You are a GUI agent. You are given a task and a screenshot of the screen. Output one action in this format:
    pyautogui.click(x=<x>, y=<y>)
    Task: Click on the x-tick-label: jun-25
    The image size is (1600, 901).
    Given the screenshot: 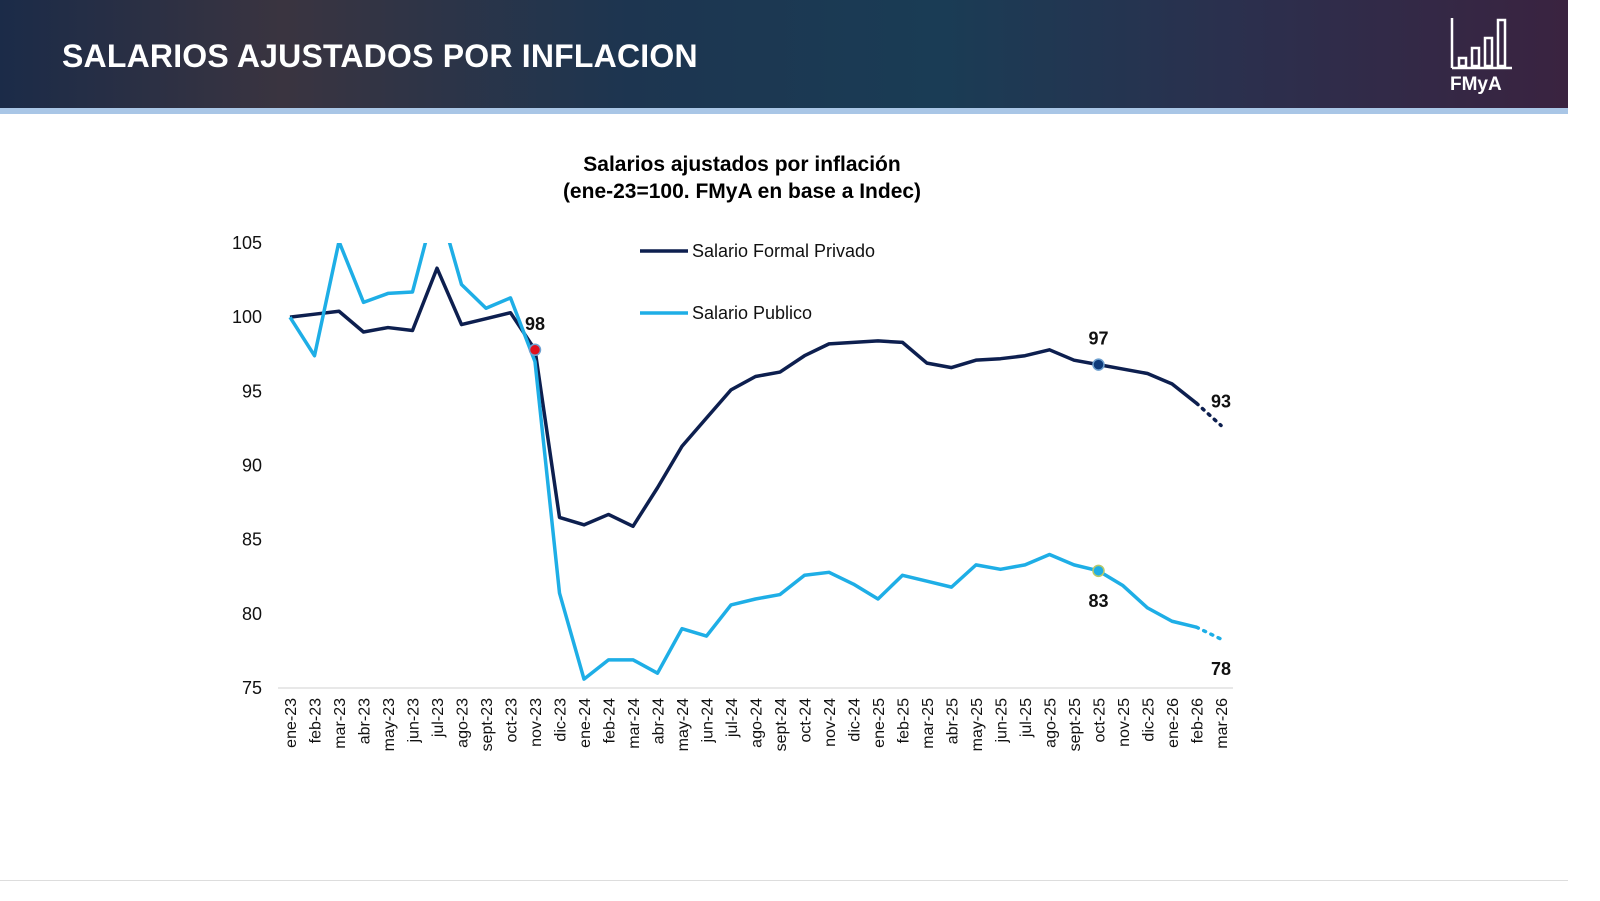 What is the action you would take?
    pyautogui.click(x=1002, y=721)
    